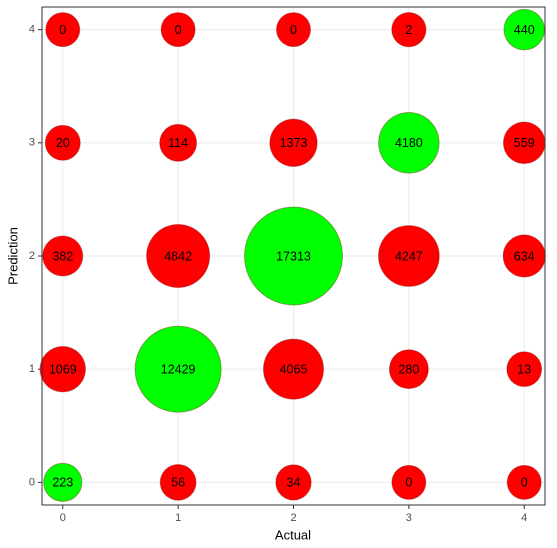 The height and width of the screenshot is (548, 557). Describe the element at coordinates (293, 518) in the screenshot. I see `x-tick-label: 2` at that location.